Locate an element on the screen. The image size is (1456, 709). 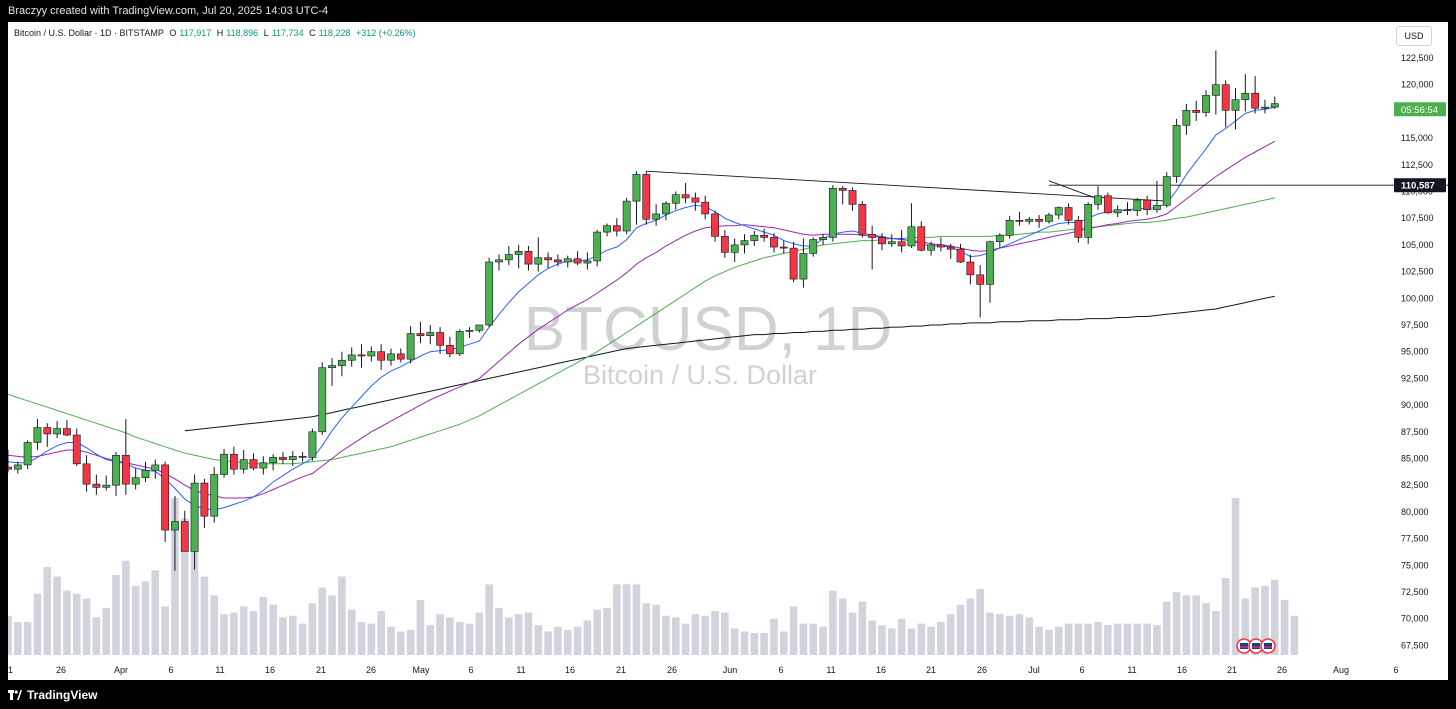
price-axis-label: 75,000 is located at coordinates (1415, 565).